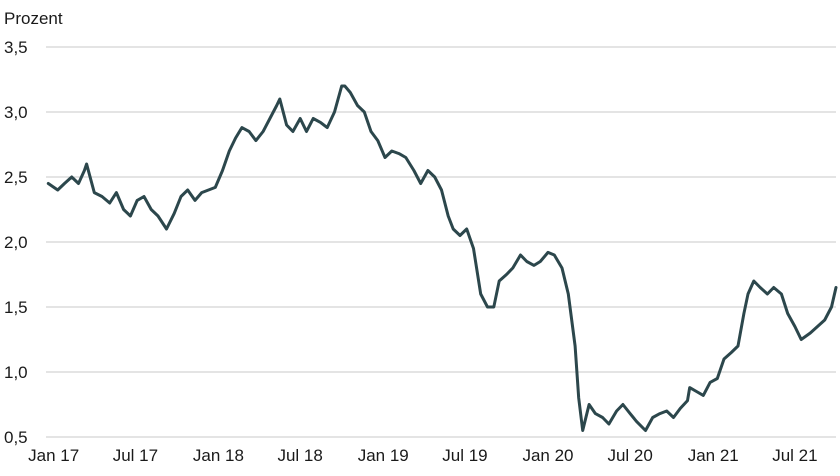  I want to click on y-tick-label: 1,0, so click(16, 372).